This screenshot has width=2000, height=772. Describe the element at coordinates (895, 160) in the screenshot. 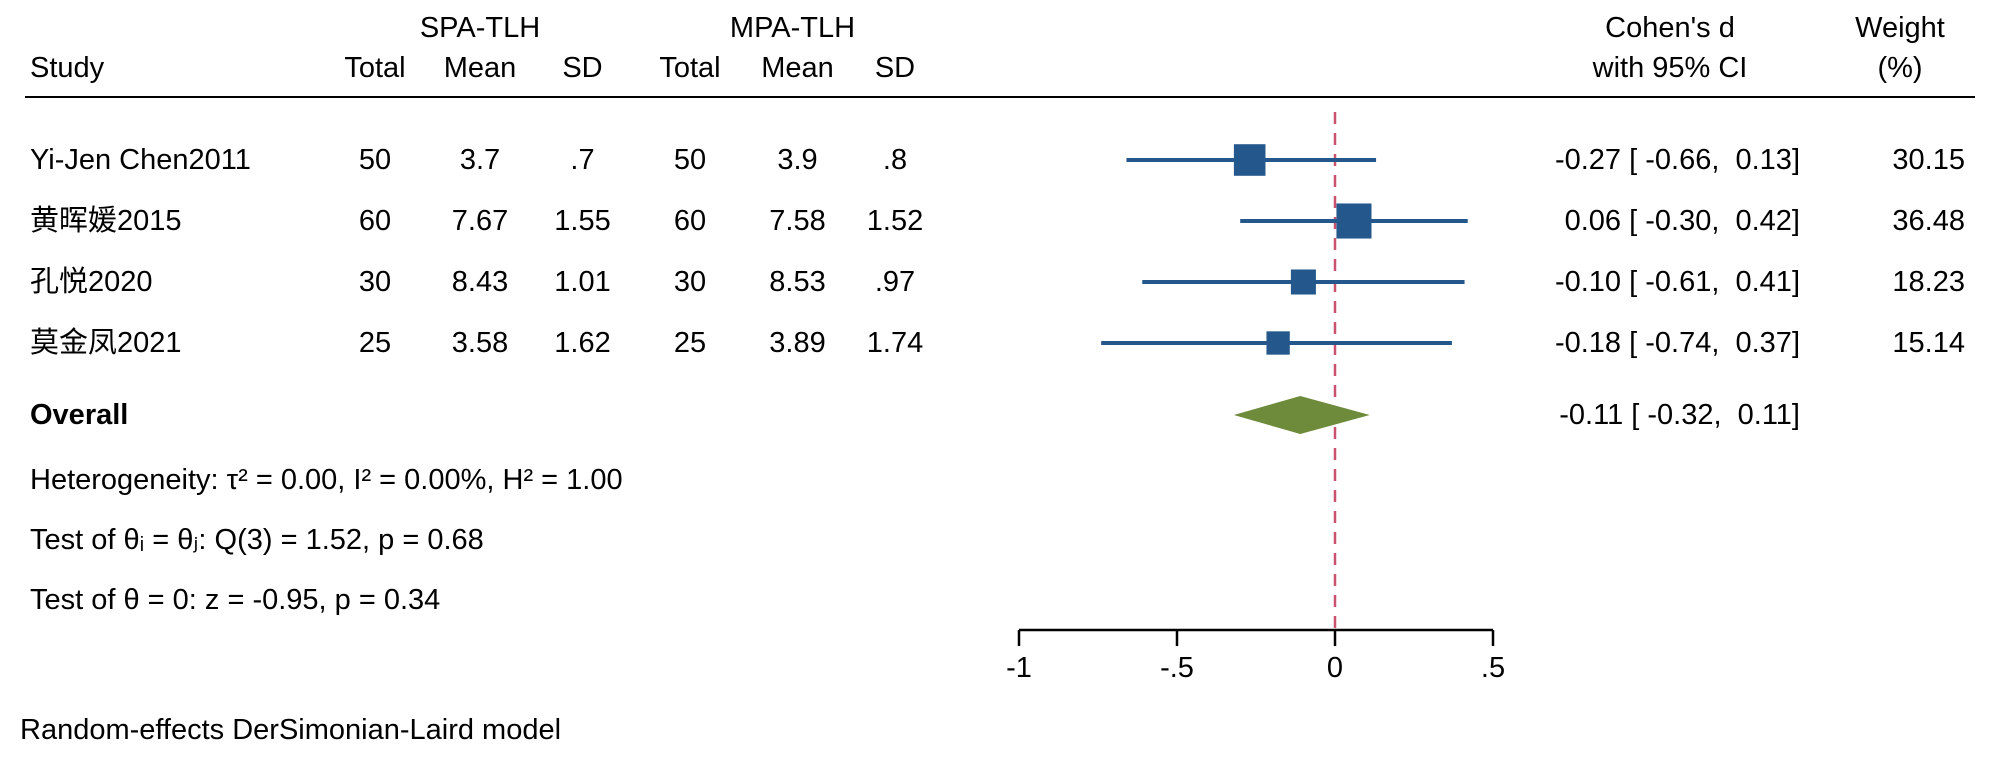

I see `group2-sd-value: .8` at that location.